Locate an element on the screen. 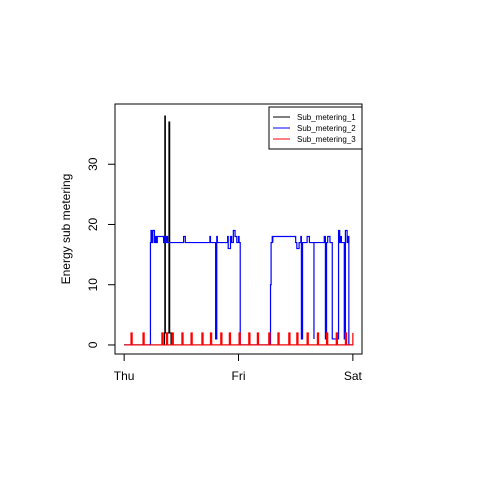 This screenshot has height=480, width=480. legend-label-sub-metering-2: Sub_metering_2 is located at coordinates (326, 128).